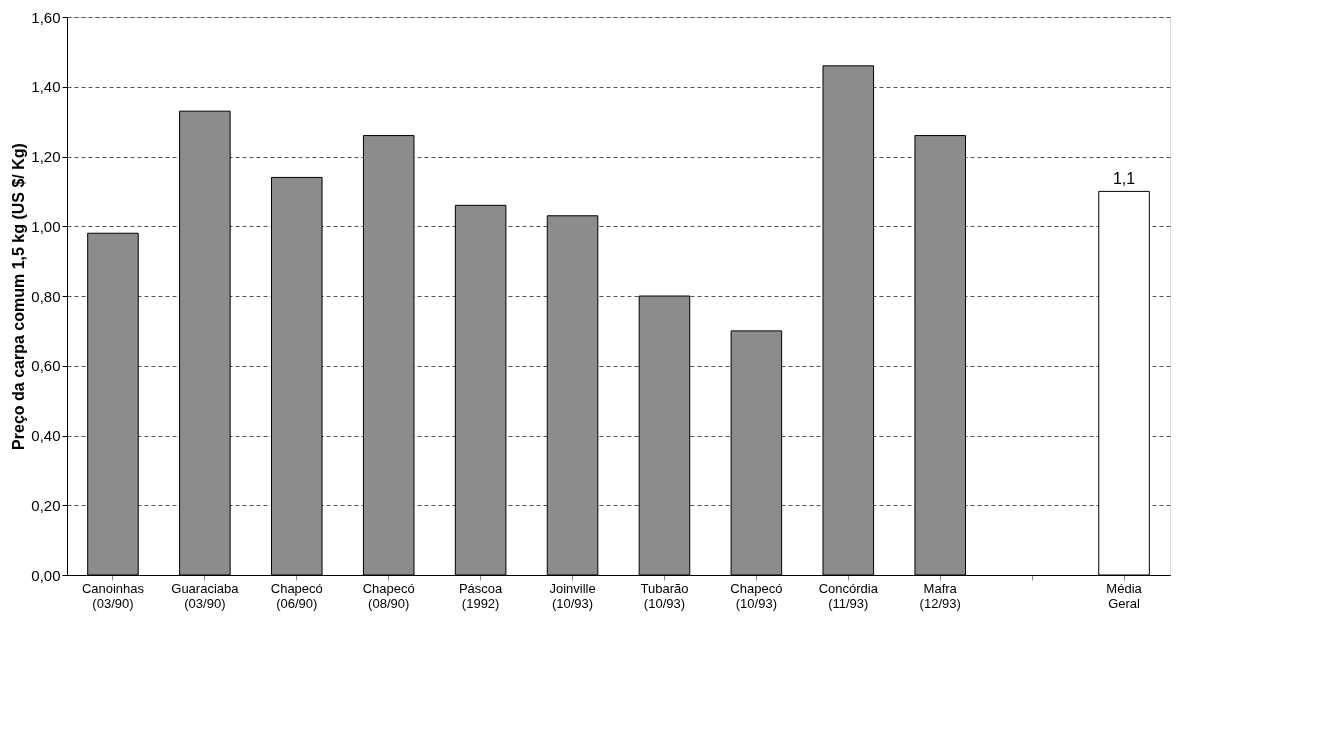  I want to click on y-tick-label: 1,20, so click(46, 156).